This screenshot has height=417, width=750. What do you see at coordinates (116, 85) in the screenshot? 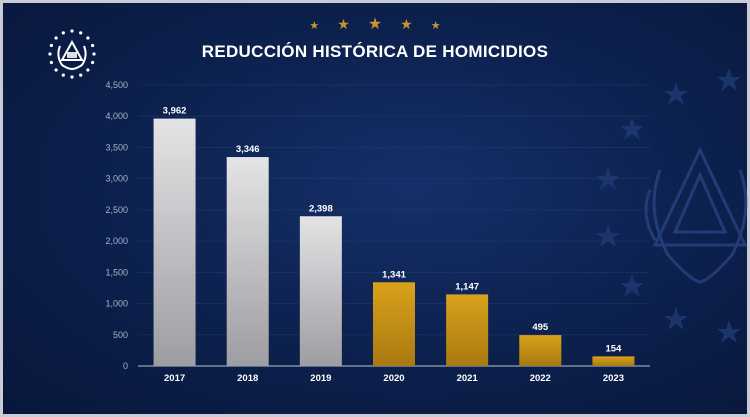
I see `y-tick-label: 4,500` at bounding box center [116, 85].